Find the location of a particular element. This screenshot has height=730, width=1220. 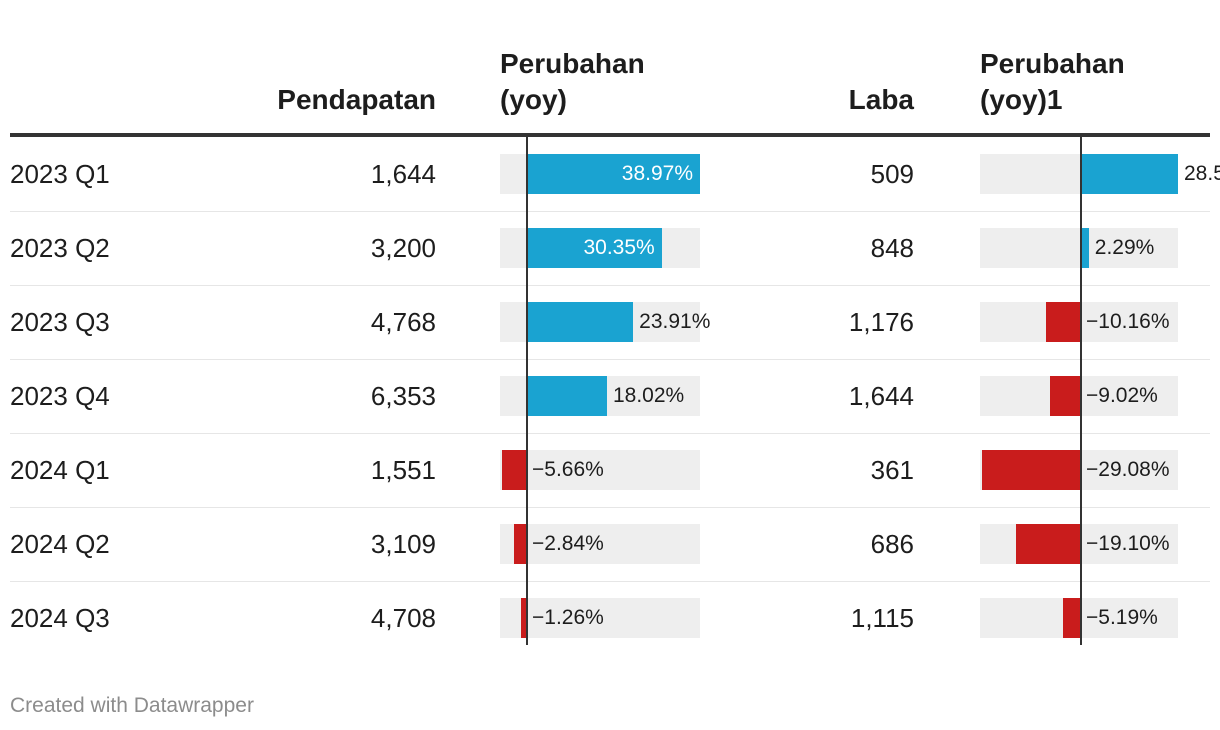

header-profit-change-line1: Perubahan is located at coordinates (1052, 63).